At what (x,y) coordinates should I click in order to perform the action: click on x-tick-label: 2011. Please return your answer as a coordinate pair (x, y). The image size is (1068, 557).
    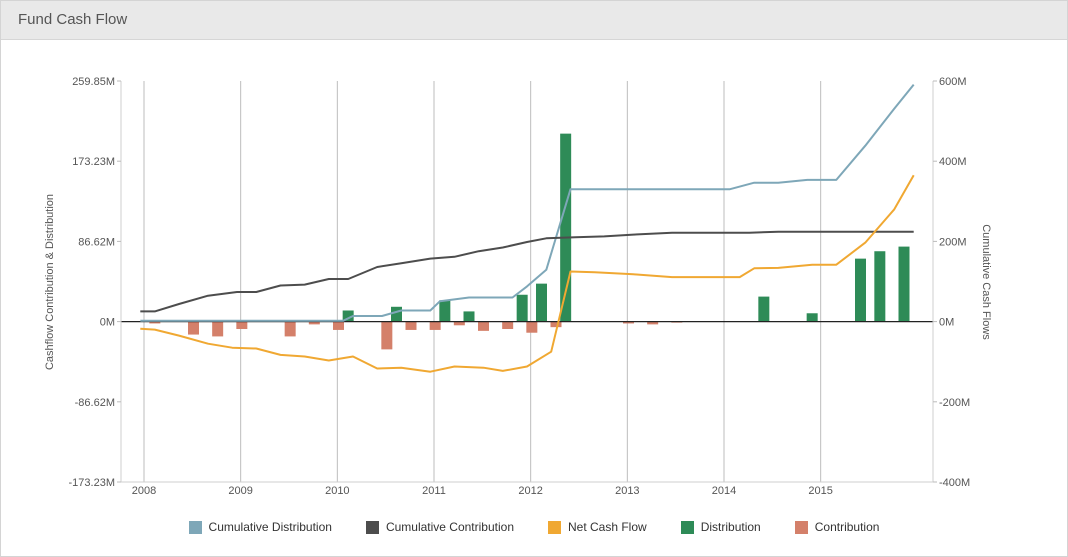
    Looking at the image, I should click on (434, 491).